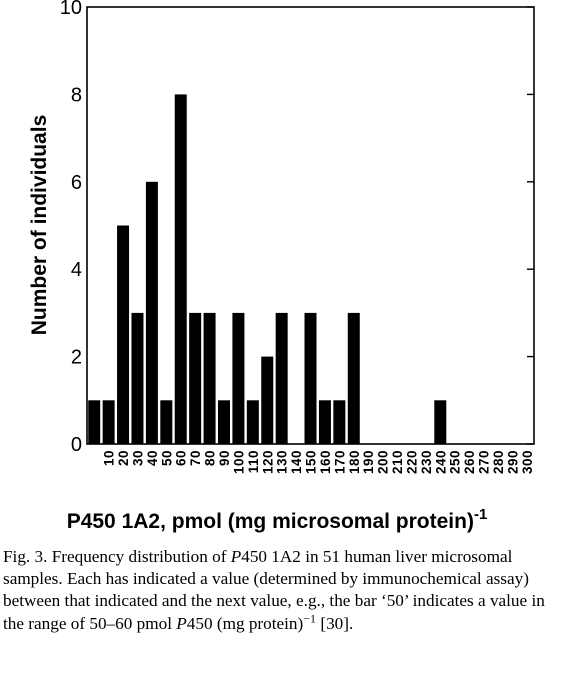  I want to click on x-tick-label-50: 50, so click(166, 458).